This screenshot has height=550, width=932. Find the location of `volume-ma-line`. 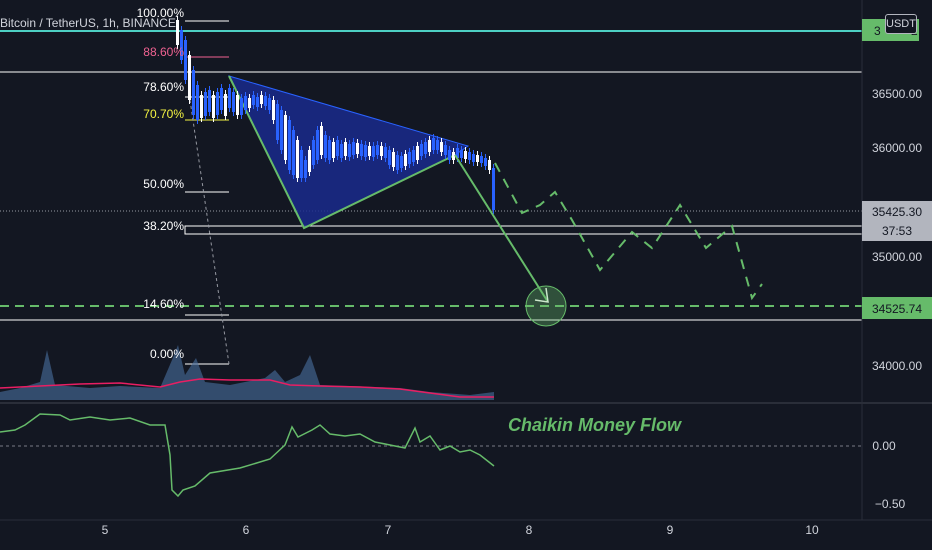

volume-ma-line is located at coordinates (247, 388).